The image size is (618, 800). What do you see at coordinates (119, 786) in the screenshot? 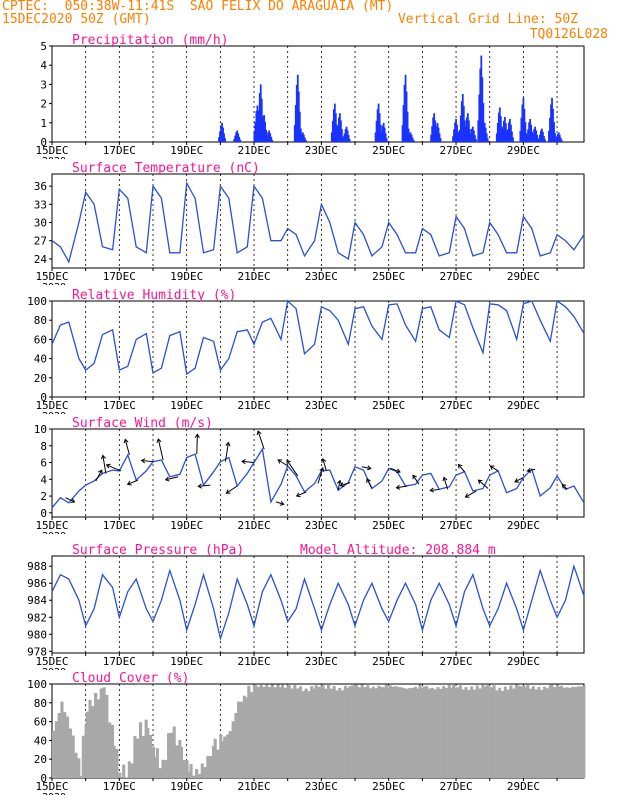
I see `x-tick-label: 17DEC` at bounding box center [119, 786].